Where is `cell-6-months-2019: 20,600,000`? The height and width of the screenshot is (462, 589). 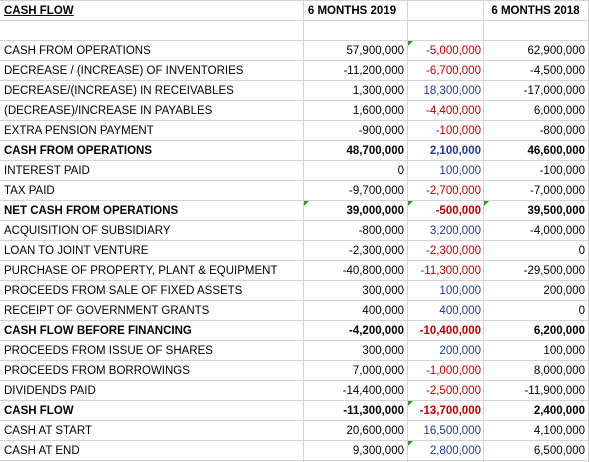 cell-6-months-2019: 20,600,000 is located at coordinates (375, 431).